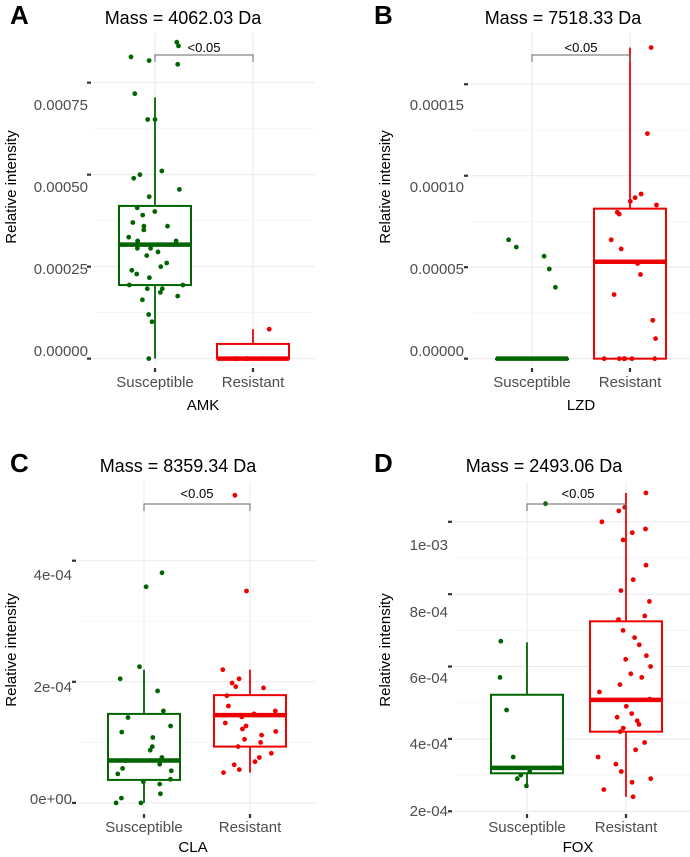  Describe the element at coordinates (204, 199) in the screenshot. I see `grid-layer` at that location.